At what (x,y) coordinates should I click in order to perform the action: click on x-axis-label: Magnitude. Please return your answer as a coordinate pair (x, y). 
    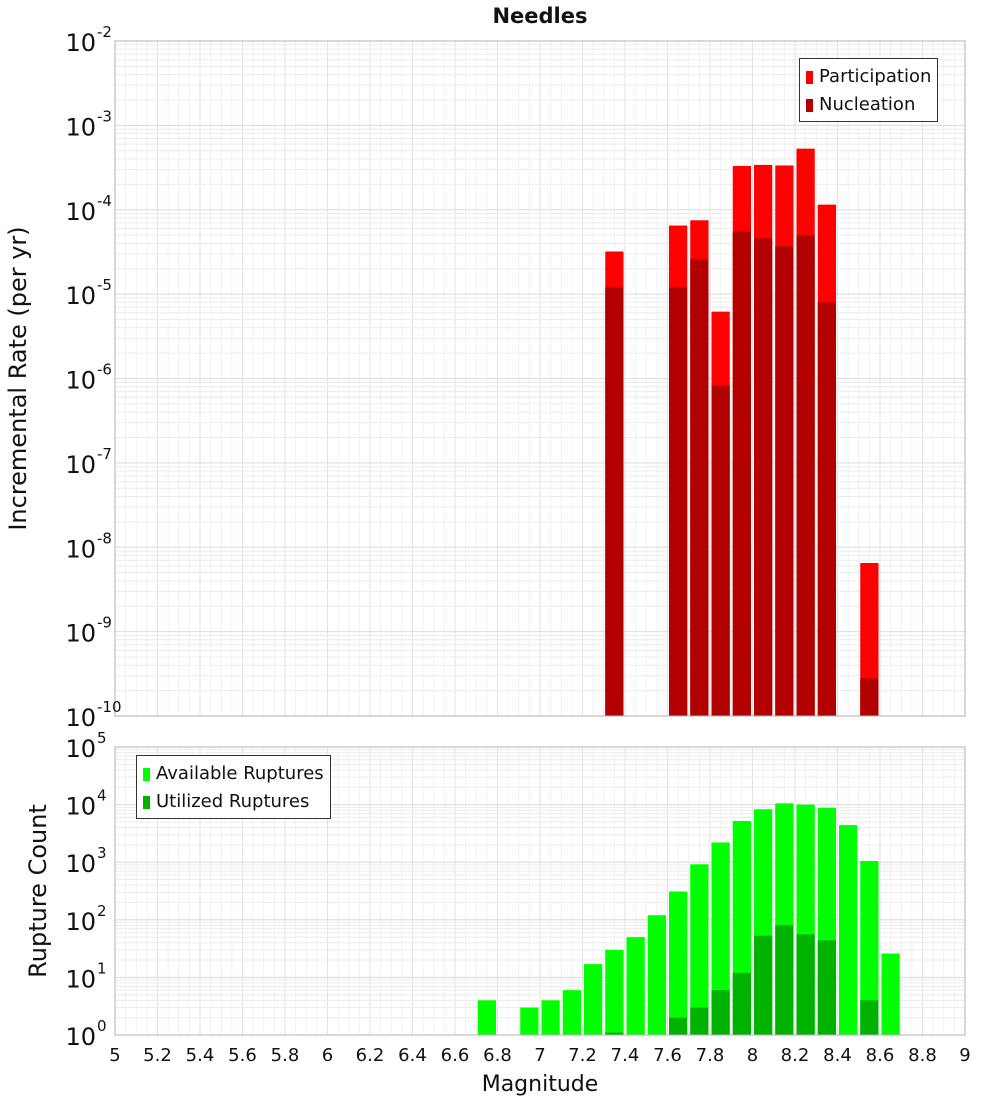
    Looking at the image, I should click on (540, 1084).